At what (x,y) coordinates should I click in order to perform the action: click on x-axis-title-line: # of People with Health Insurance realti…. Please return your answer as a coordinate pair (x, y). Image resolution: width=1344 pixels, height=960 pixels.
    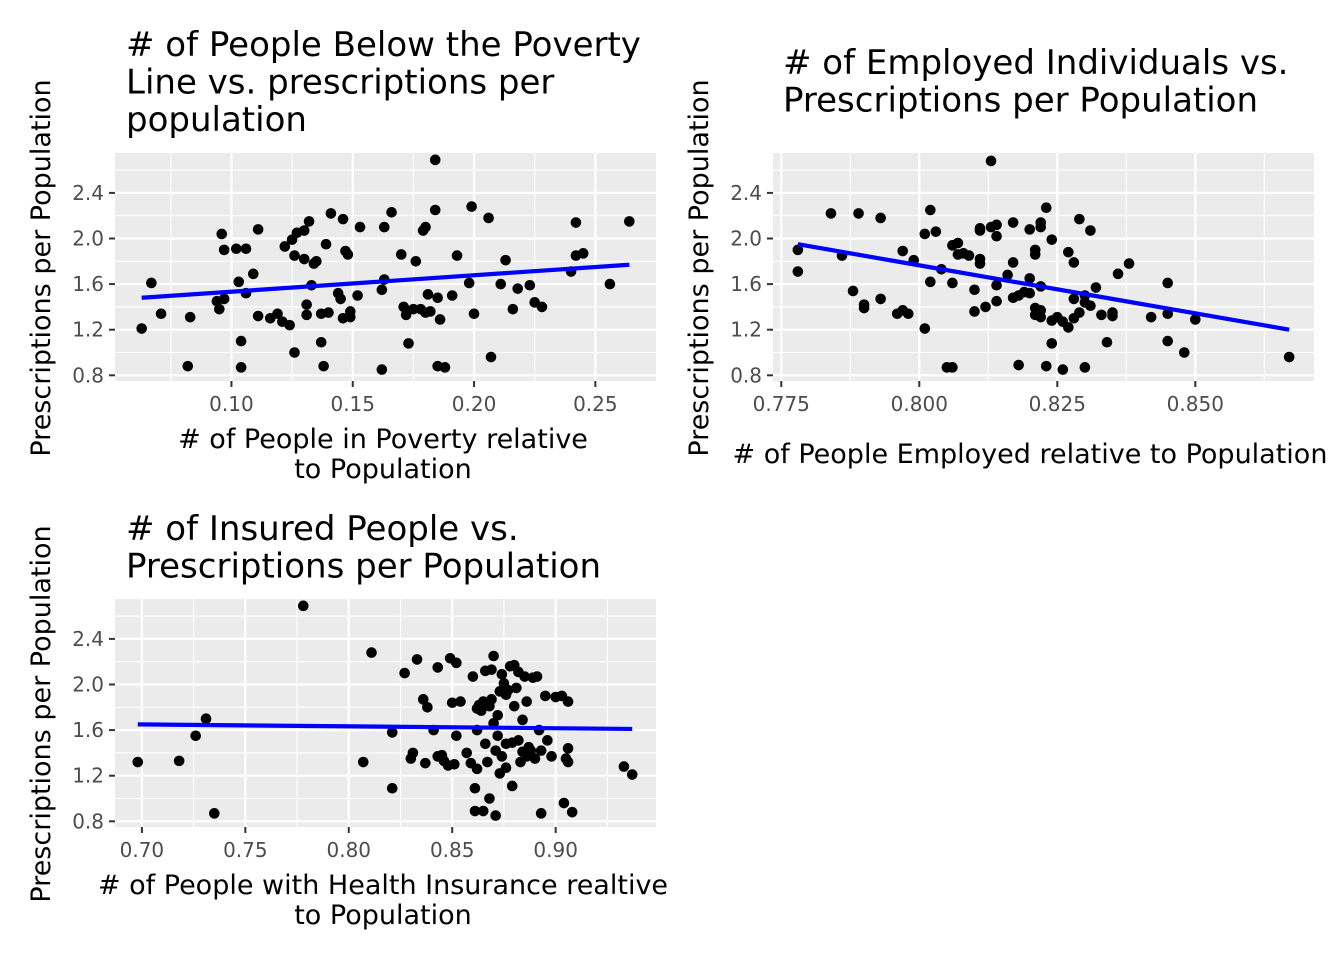
    Looking at the image, I should click on (383, 885).